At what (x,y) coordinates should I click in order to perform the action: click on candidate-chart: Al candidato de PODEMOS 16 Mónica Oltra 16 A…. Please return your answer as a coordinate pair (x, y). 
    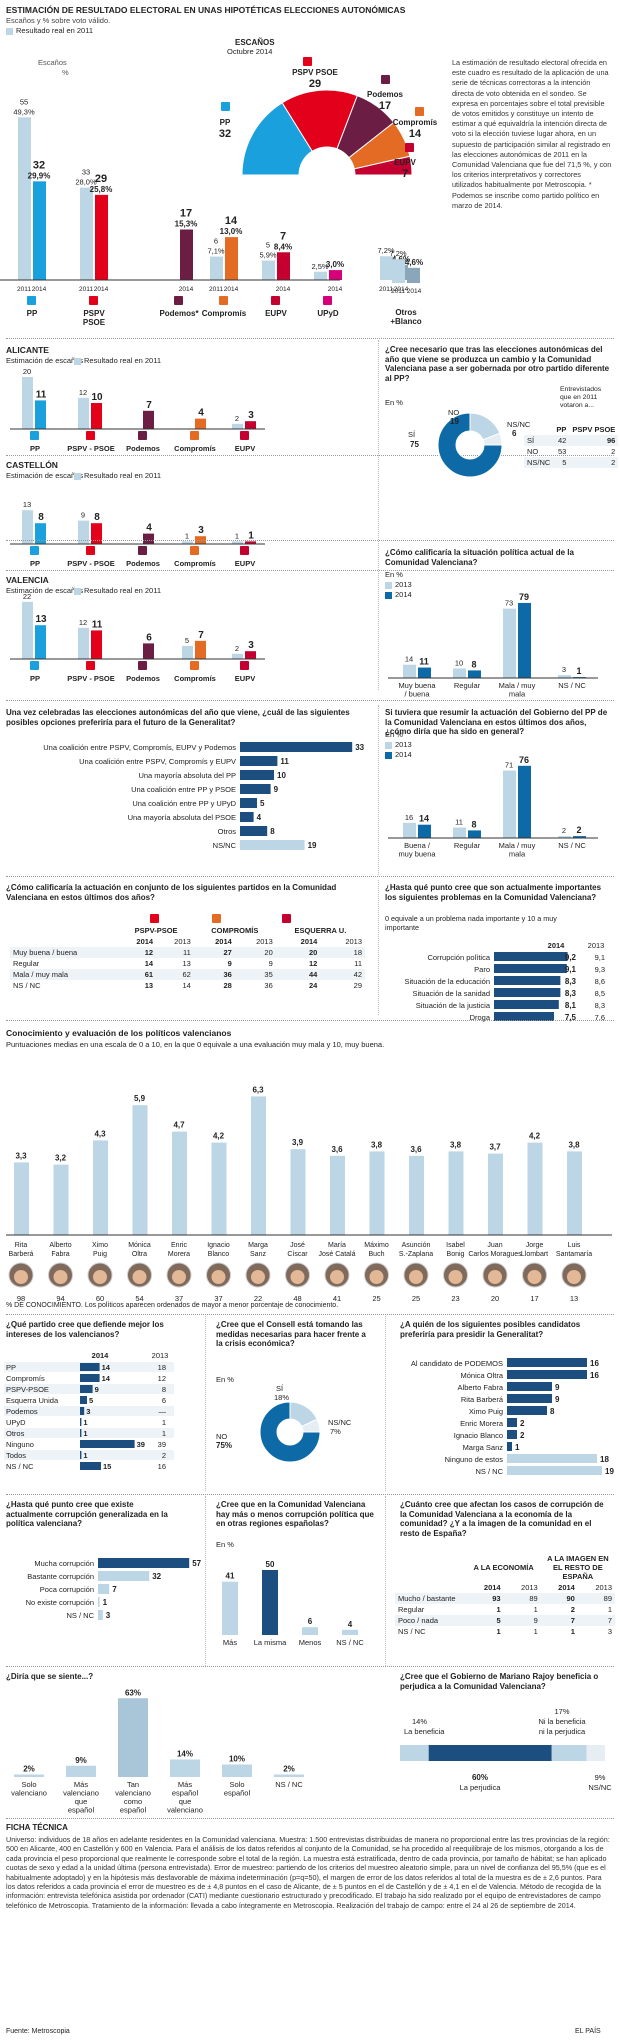
    Looking at the image, I should click on (512, 1417).